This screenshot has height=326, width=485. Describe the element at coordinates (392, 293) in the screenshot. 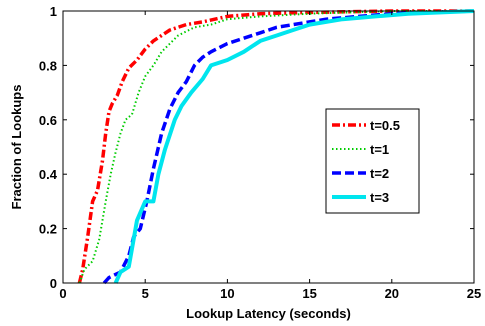

I see `x-tick-label: 20` at that location.